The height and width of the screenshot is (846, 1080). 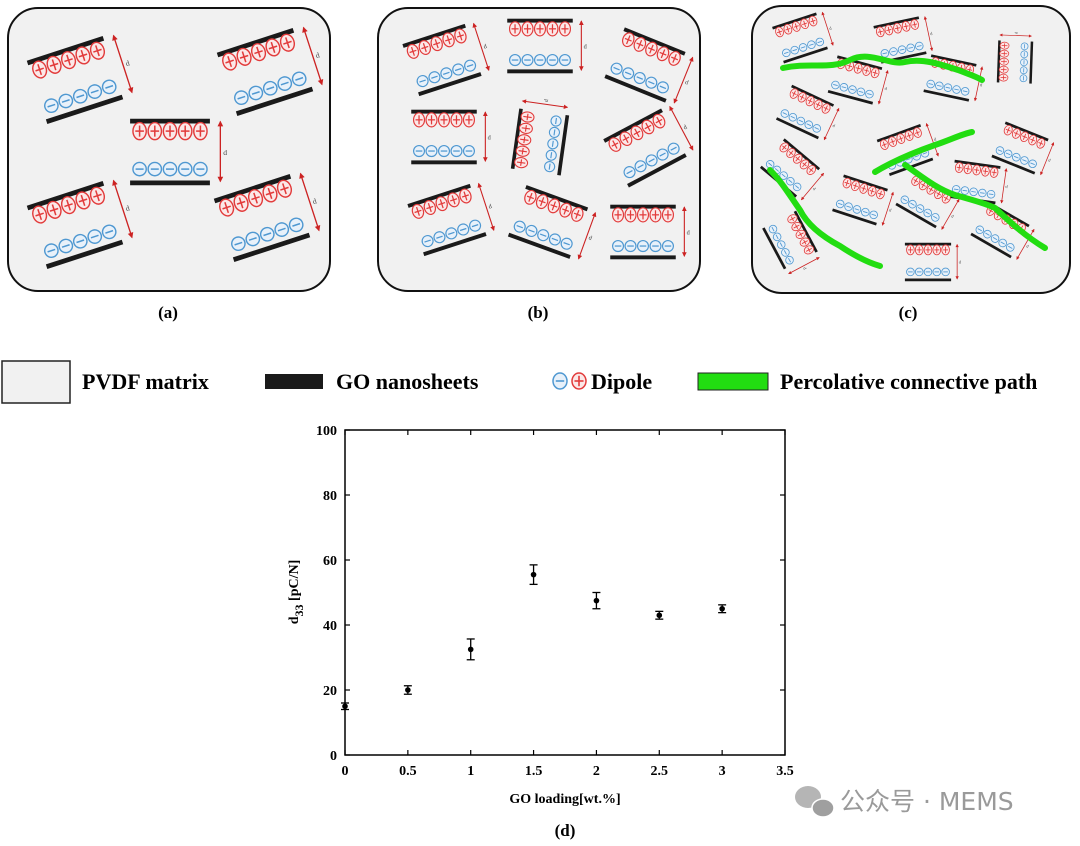 What do you see at coordinates (294, 582) in the screenshot?
I see `chart-y-axis-label-unit: [pC/N]` at bounding box center [294, 582].